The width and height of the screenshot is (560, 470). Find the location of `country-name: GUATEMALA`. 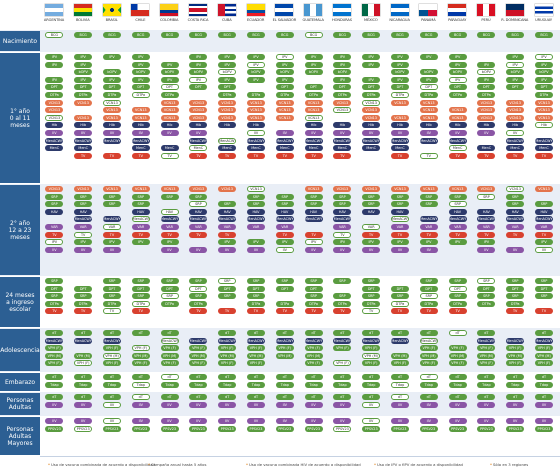

country-name: GUATEMALA is located at coordinates (313, 20).